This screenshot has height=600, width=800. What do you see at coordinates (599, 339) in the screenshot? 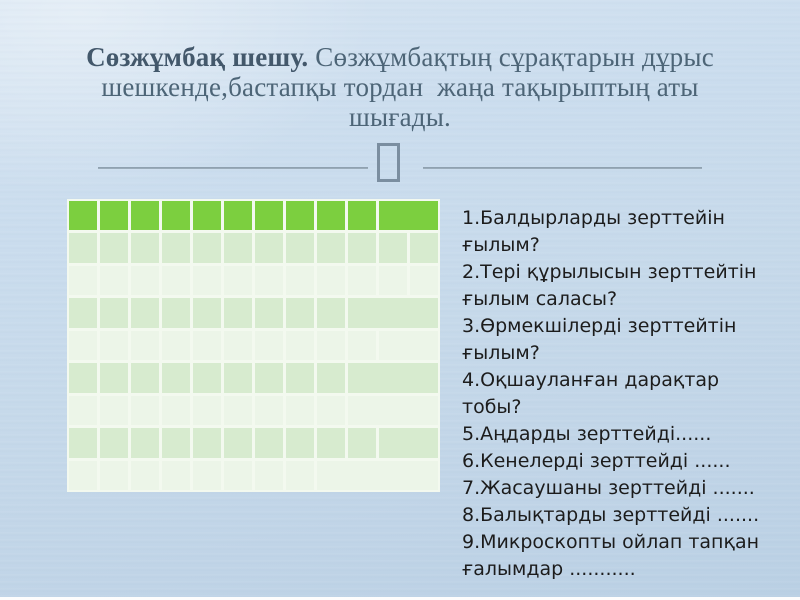
I see `question-item-3: 3.Өрмекшілерді зерттейтін ғылым?` at bounding box center [599, 339].